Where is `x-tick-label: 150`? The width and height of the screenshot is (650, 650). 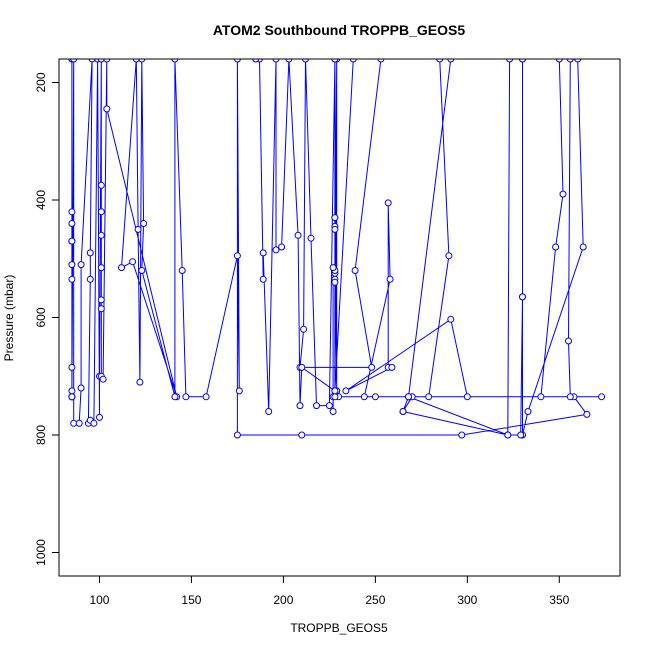
x-tick-label: 150 is located at coordinates (191, 600).